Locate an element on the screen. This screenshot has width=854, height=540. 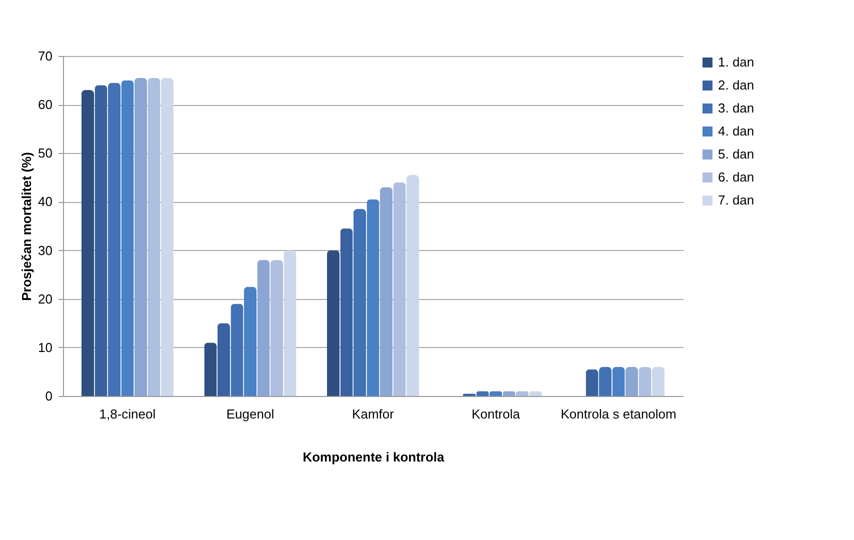
legend-label: 4. dan is located at coordinates (736, 131).